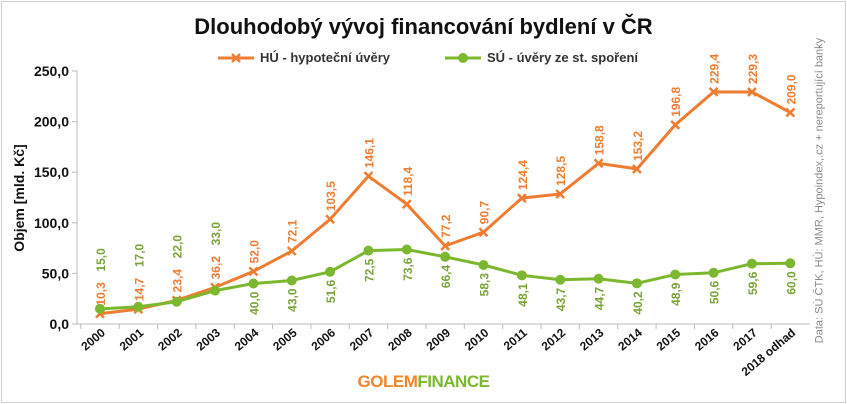 Image resolution: width=847 pixels, height=404 pixels. What do you see at coordinates (325, 57) in the screenshot?
I see `legend-label: HÚ - hypoteční úvěry` at bounding box center [325, 57].